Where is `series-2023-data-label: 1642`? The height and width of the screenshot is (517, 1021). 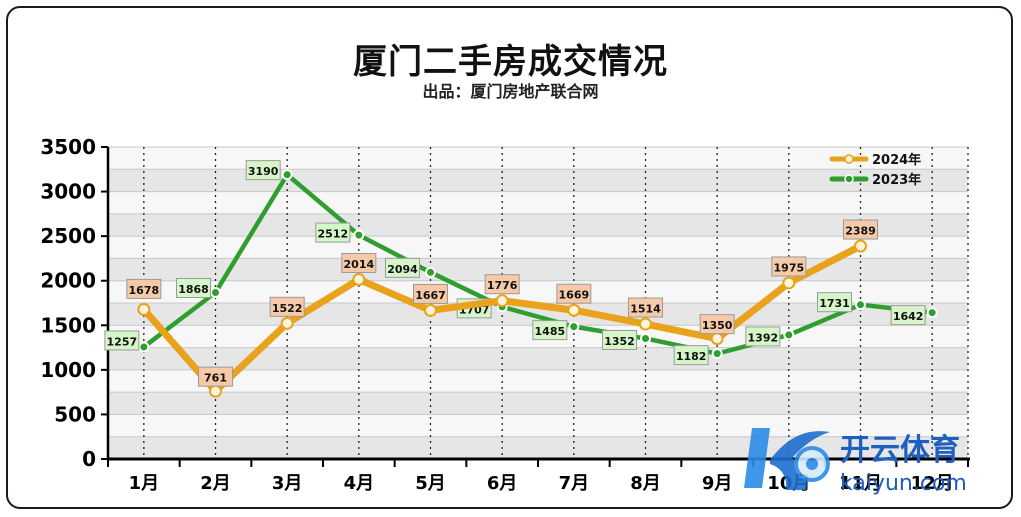
series-2023-data-label: 1642 is located at coordinates (908, 316).